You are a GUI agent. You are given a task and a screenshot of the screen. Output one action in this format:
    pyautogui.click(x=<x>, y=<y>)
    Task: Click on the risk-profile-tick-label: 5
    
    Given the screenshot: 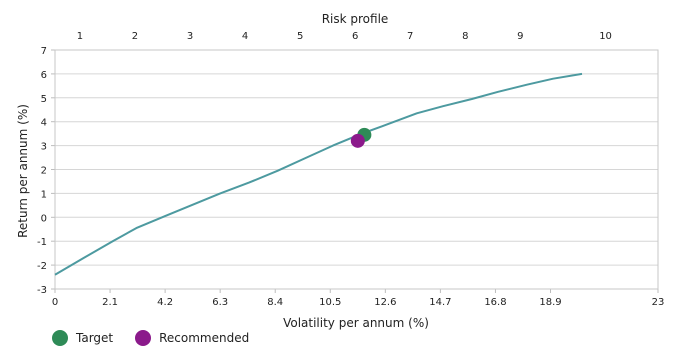 What is the action you would take?
    pyautogui.click(x=300, y=36)
    